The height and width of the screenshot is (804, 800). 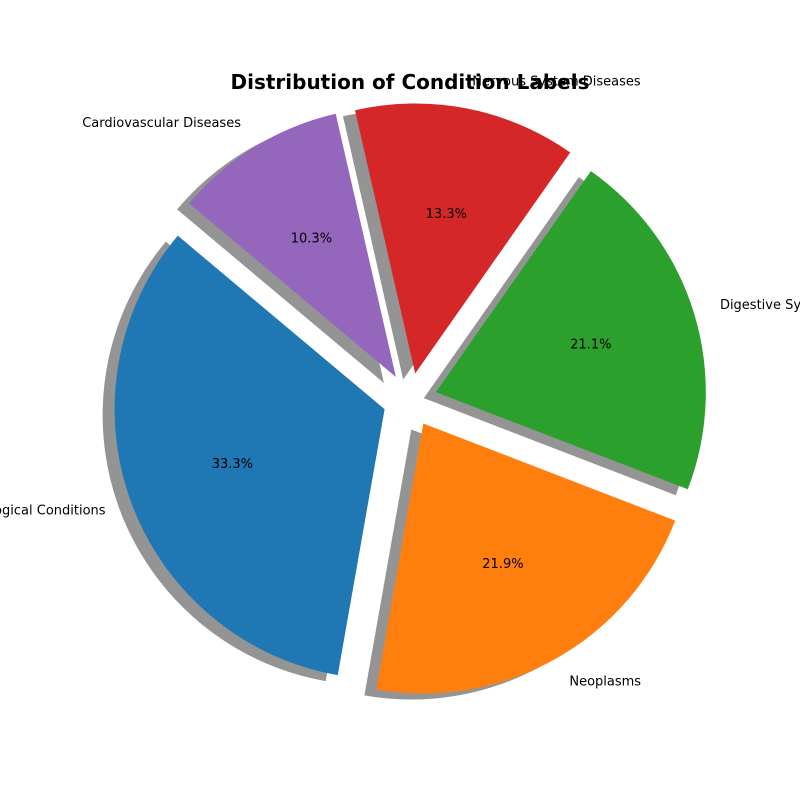 What do you see at coordinates (446, 214) in the screenshot?
I see `pct-label-nervous-system-diseases: 13.3%` at bounding box center [446, 214].